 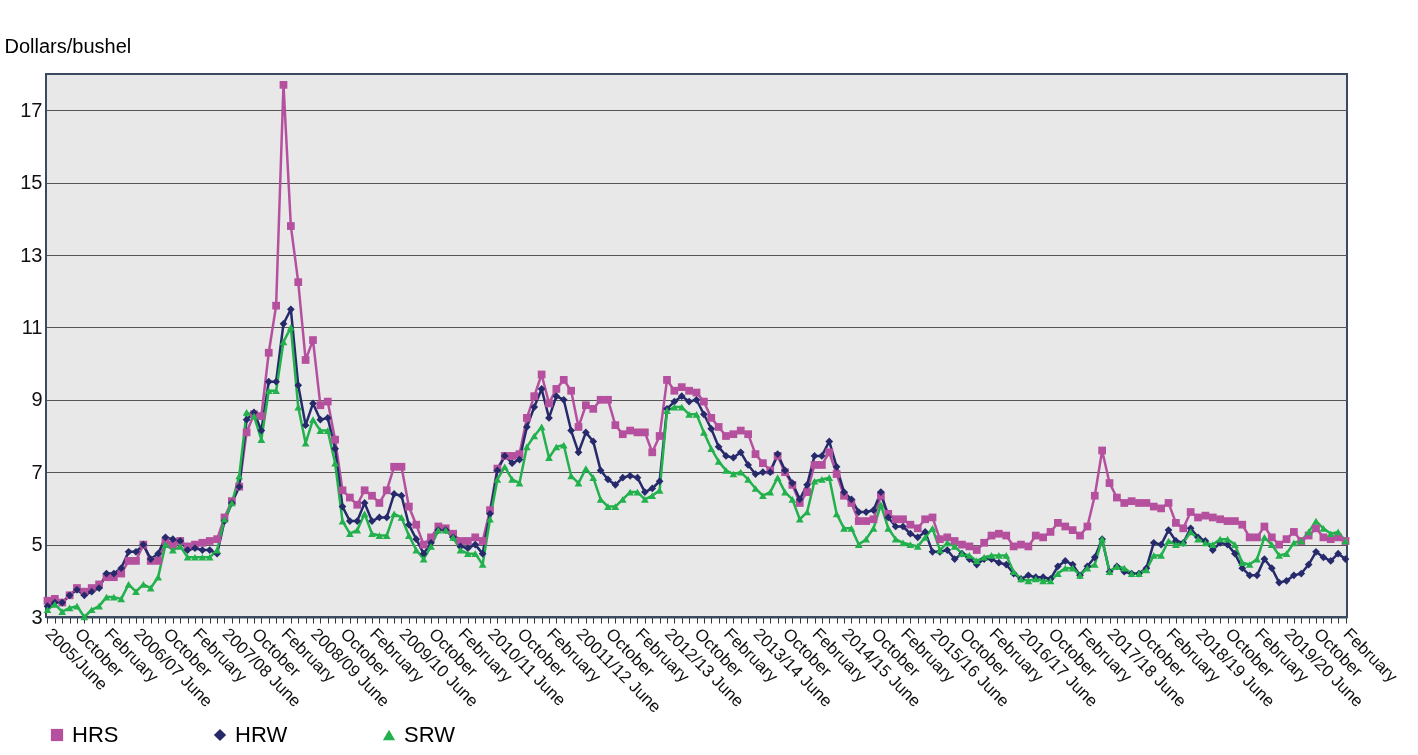 What do you see at coordinates (430, 734) in the screenshot?
I see `legend-label: SRW` at bounding box center [430, 734].